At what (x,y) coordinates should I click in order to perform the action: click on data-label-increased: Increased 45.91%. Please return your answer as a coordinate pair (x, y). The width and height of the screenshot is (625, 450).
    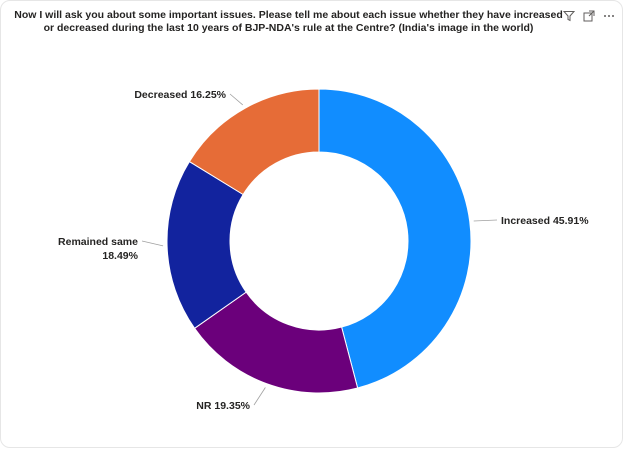
    Looking at the image, I should click on (545, 221).